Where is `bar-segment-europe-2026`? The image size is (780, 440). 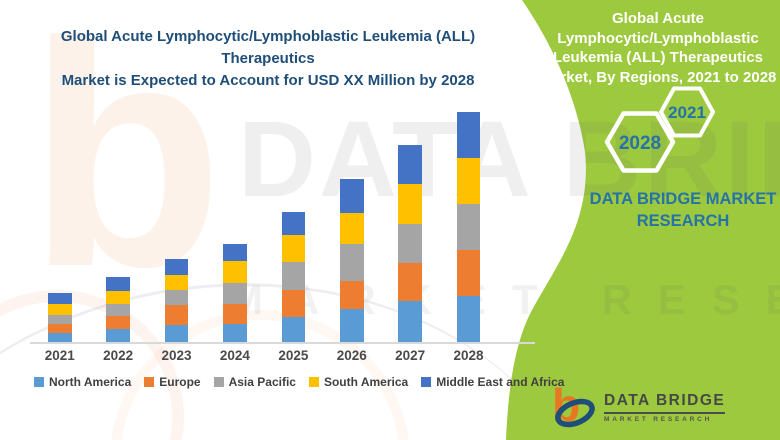 bar-segment-europe-2026 is located at coordinates (352, 295).